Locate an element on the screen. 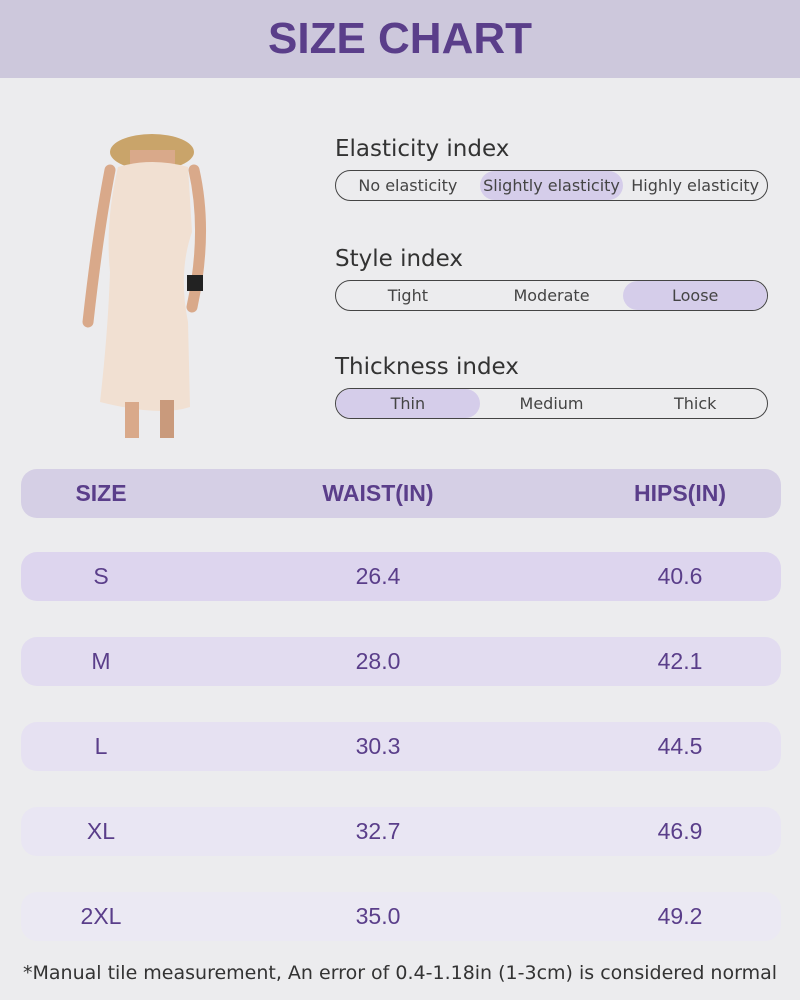 This screenshot has width=800, height=1000. cell: 26.4 is located at coordinates (378, 576).